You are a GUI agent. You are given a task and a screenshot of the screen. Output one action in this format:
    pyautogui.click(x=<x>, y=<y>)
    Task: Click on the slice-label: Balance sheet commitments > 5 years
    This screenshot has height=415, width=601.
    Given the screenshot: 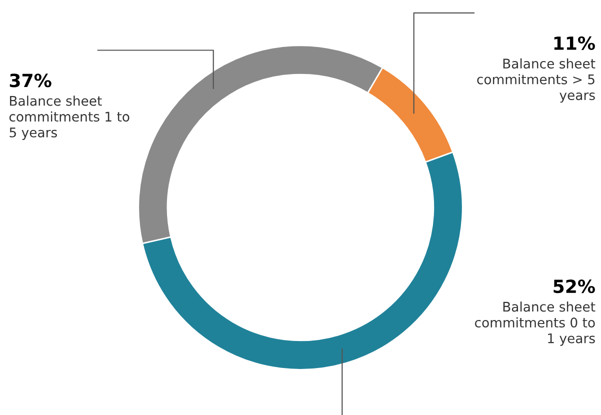 What is the action you would take?
    pyautogui.click(x=536, y=80)
    